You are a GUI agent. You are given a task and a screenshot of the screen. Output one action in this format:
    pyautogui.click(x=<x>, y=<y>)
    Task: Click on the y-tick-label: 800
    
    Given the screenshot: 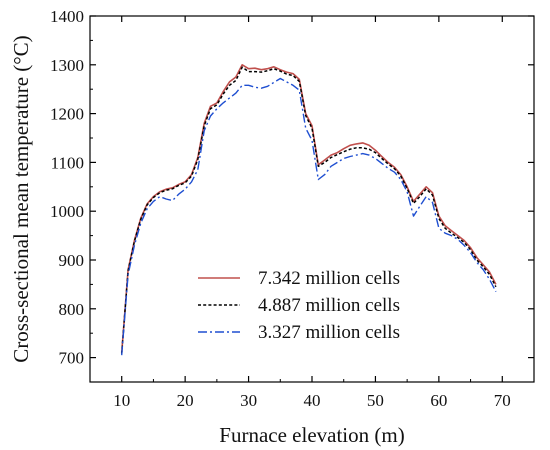 What is the action you would take?
    pyautogui.click(x=72, y=309)
    